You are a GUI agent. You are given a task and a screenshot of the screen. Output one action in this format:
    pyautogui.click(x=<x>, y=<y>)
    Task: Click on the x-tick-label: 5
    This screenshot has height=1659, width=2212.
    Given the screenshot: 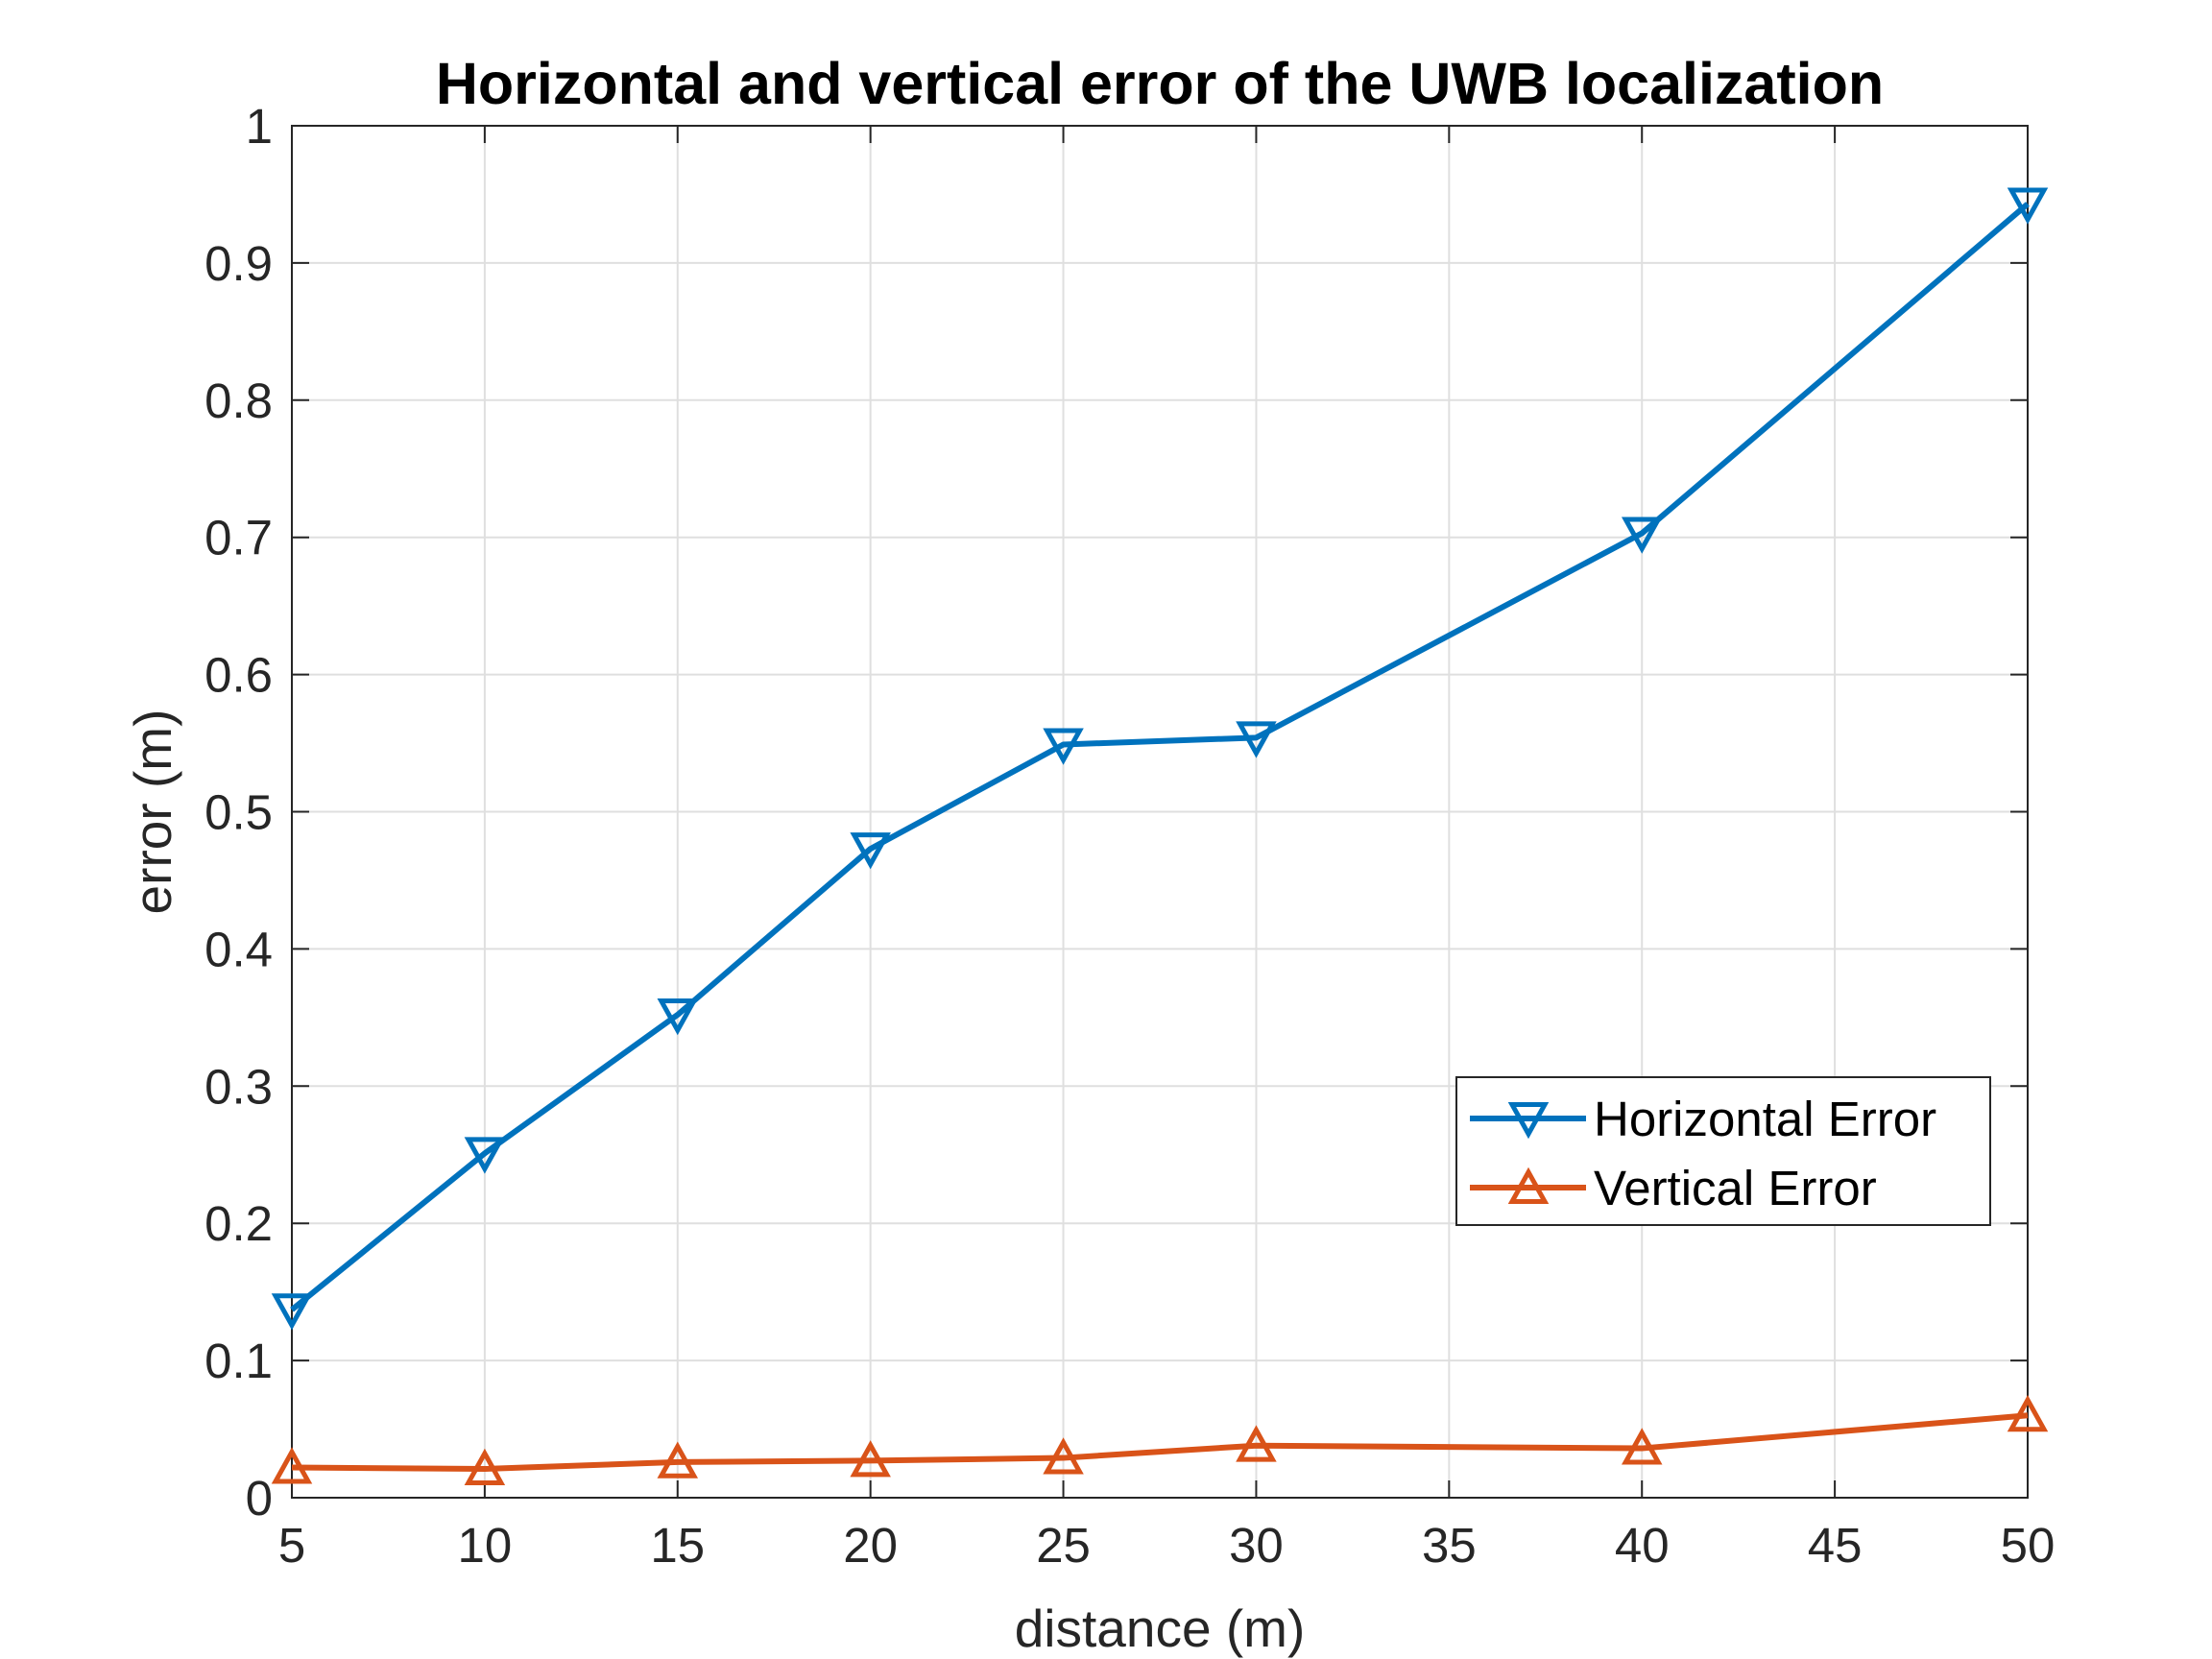 What is the action you would take?
    pyautogui.click(x=291, y=1546)
    